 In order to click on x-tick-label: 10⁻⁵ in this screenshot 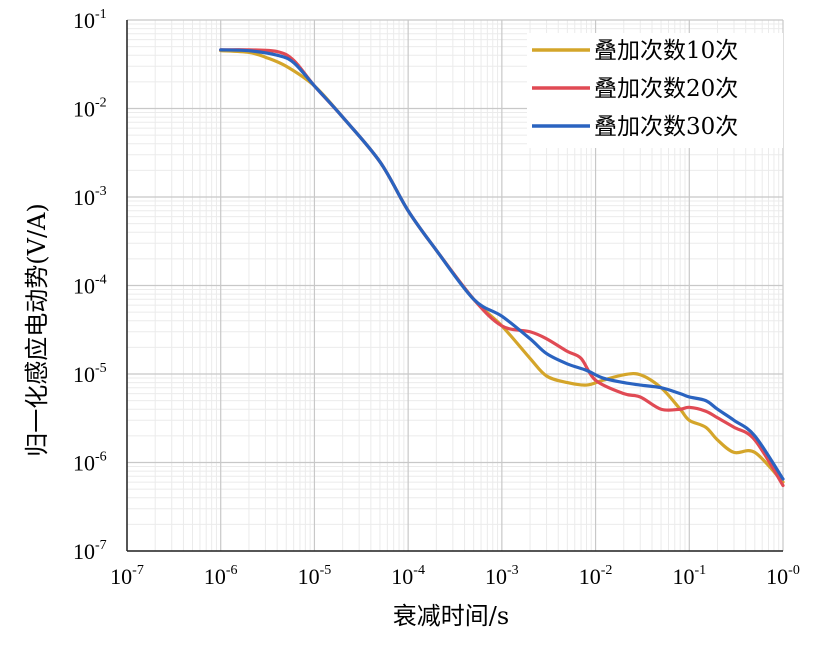, I will do `click(315, 576)`.